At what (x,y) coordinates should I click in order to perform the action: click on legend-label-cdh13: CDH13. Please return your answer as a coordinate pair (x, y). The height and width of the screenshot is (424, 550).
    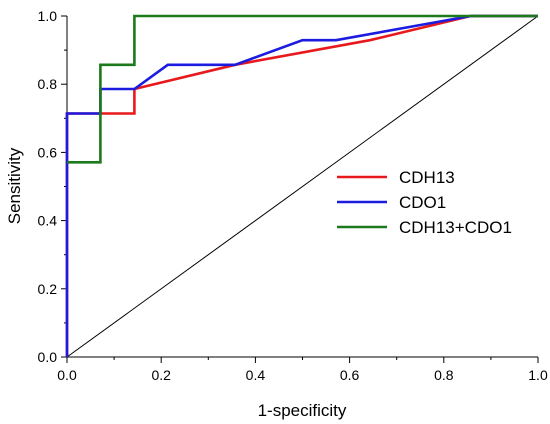
    Looking at the image, I should click on (427, 177).